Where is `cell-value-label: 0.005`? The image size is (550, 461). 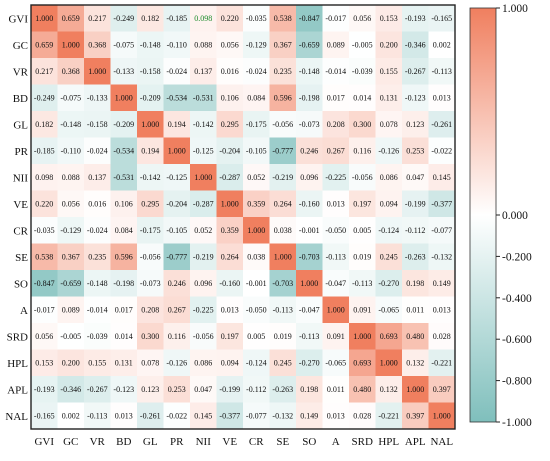 cell-value-label: 0.005 is located at coordinates (256, 336).